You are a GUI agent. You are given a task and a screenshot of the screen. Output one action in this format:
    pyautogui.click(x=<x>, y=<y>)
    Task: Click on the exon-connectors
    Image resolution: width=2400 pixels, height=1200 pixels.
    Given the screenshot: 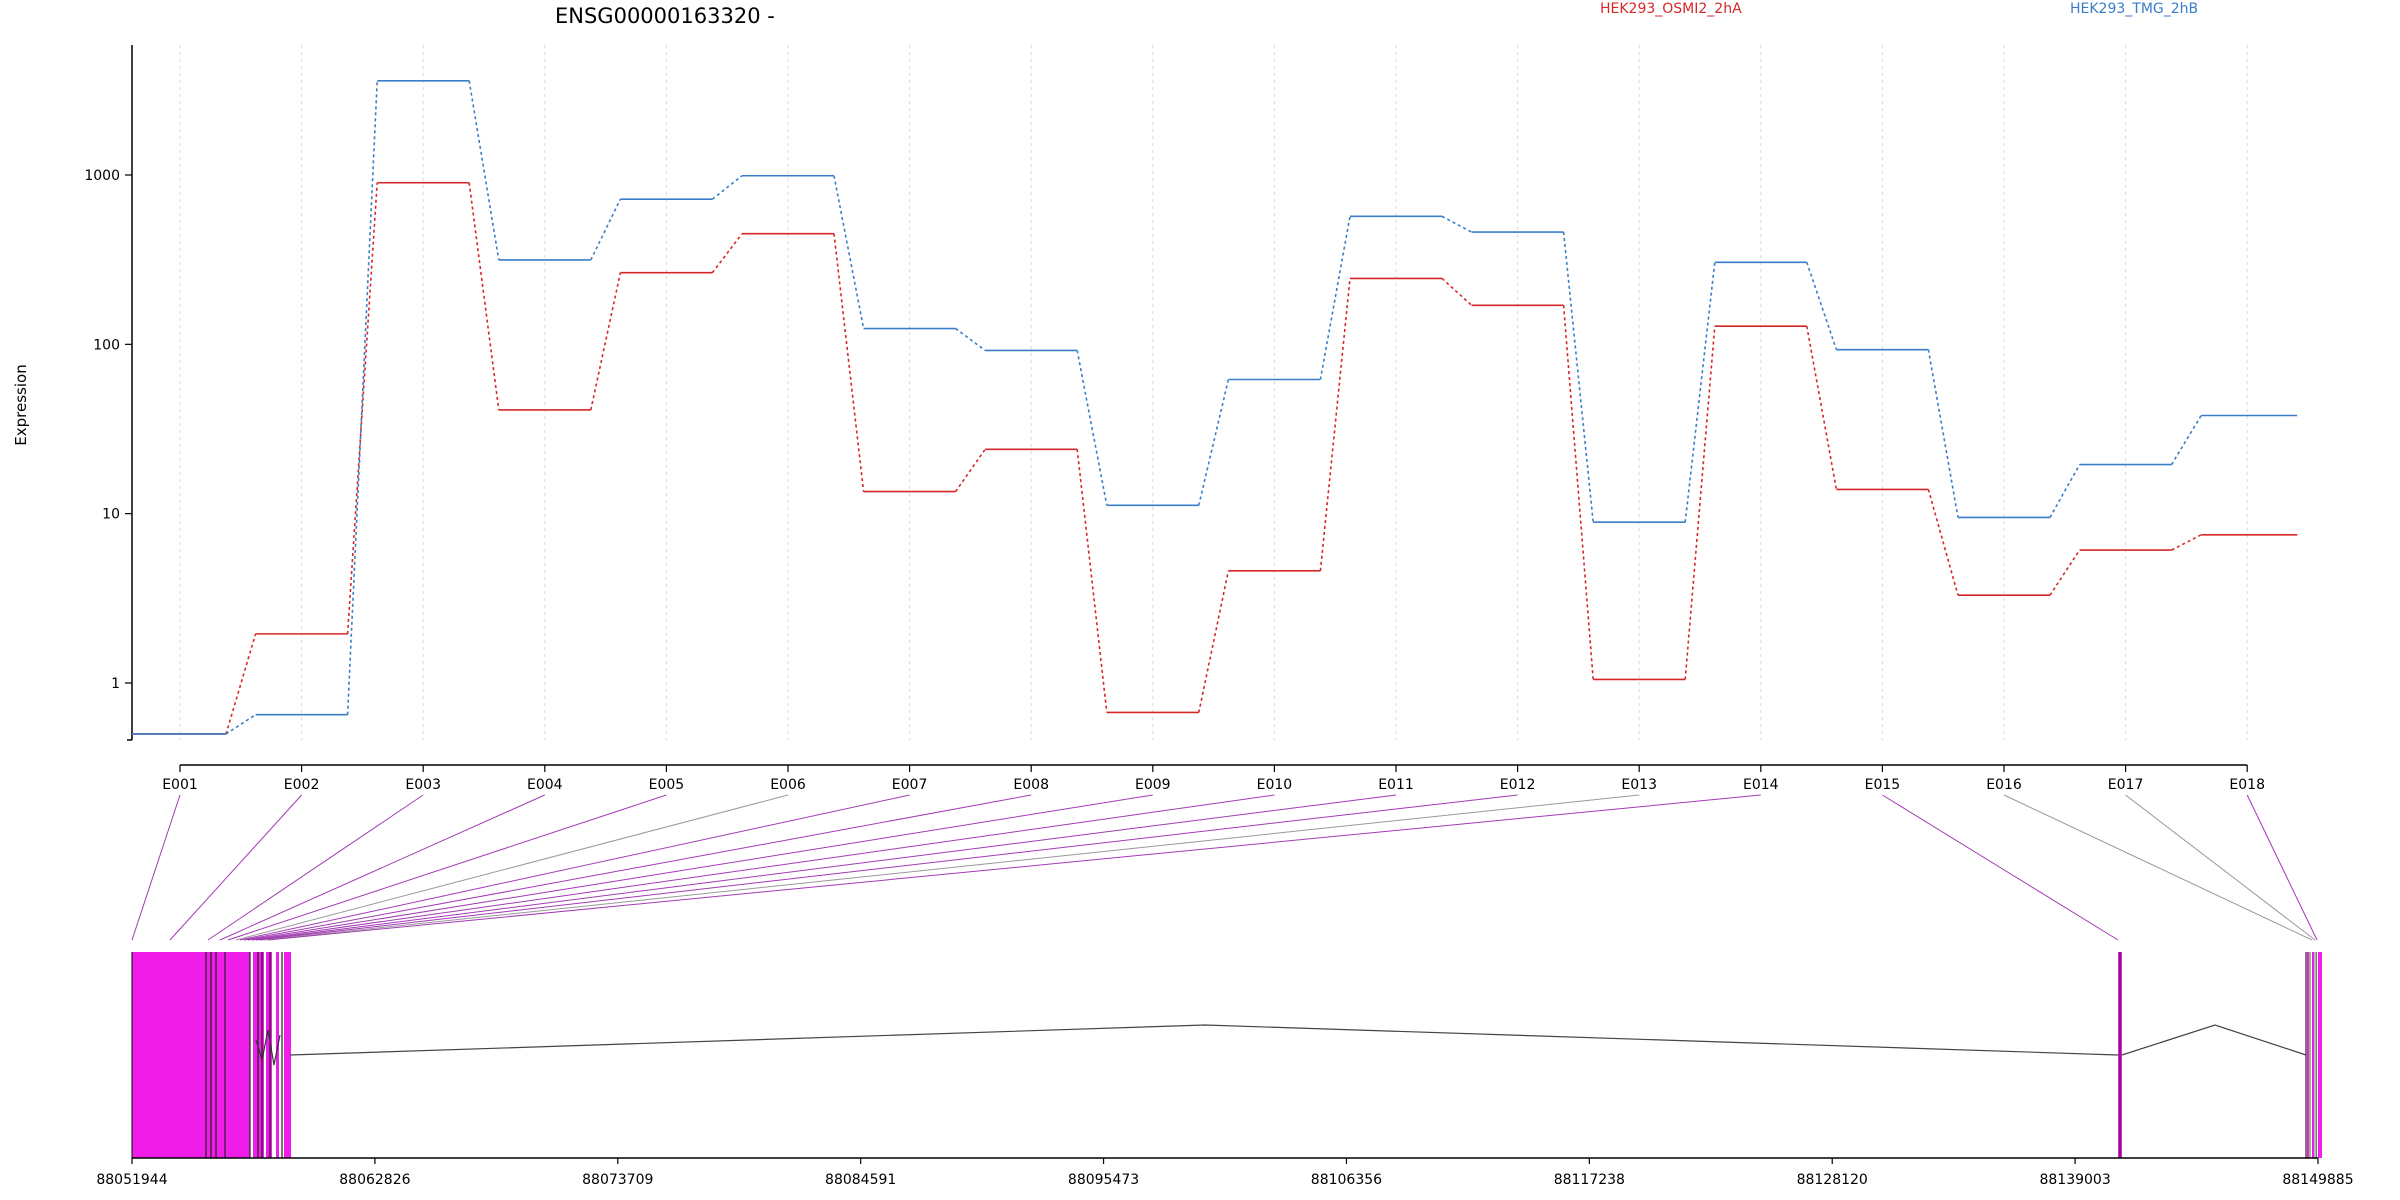 What is the action you would take?
    pyautogui.click(x=1224, y=867)
    